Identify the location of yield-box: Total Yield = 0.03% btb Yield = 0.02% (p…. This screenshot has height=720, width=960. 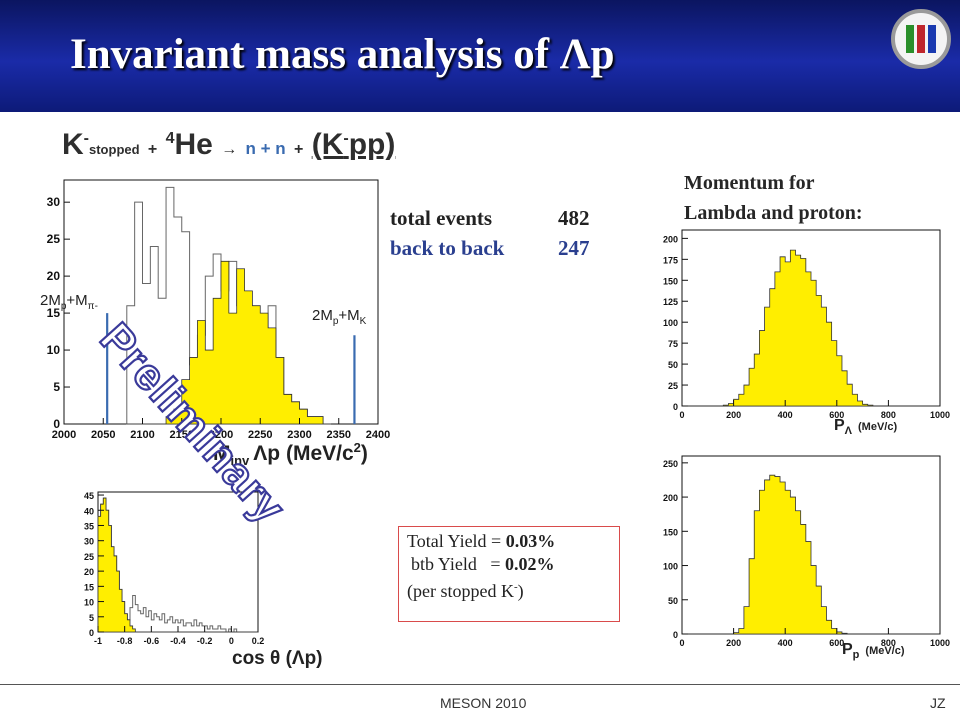
(509, 574).